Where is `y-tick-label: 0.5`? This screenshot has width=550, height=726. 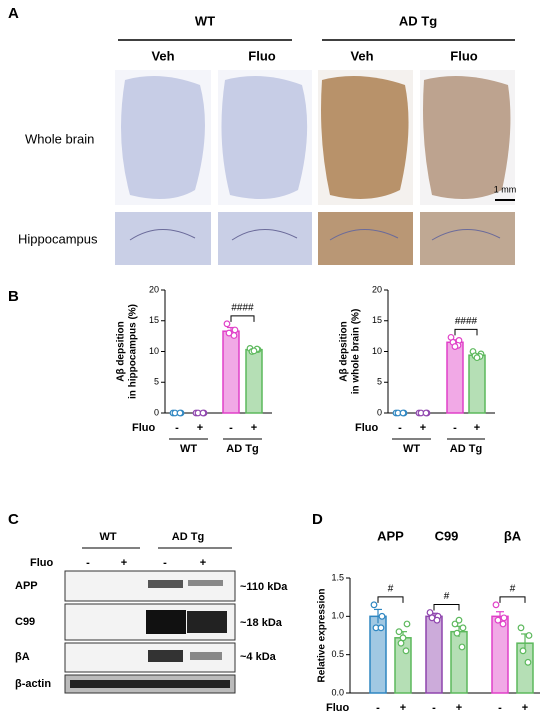 y-tick-label: 0.5 is located at coordinates (337, 654).